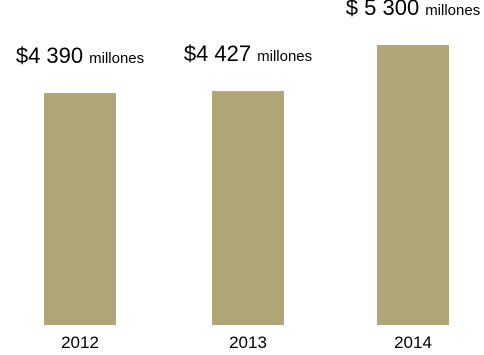 This screenshot has height=355, width=484. What do you see at coordinates (217, 53) in the screenshot?
I see `data-label-value: $4 427` at bounding box center [217, 53].